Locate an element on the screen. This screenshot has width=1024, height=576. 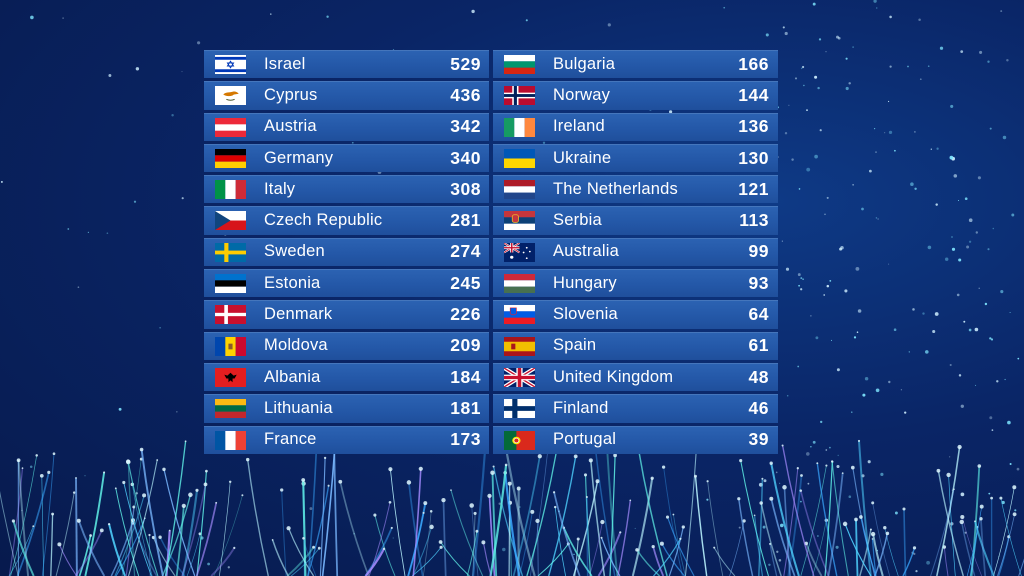
points-value: 529 is located at coordinates (465, 63).